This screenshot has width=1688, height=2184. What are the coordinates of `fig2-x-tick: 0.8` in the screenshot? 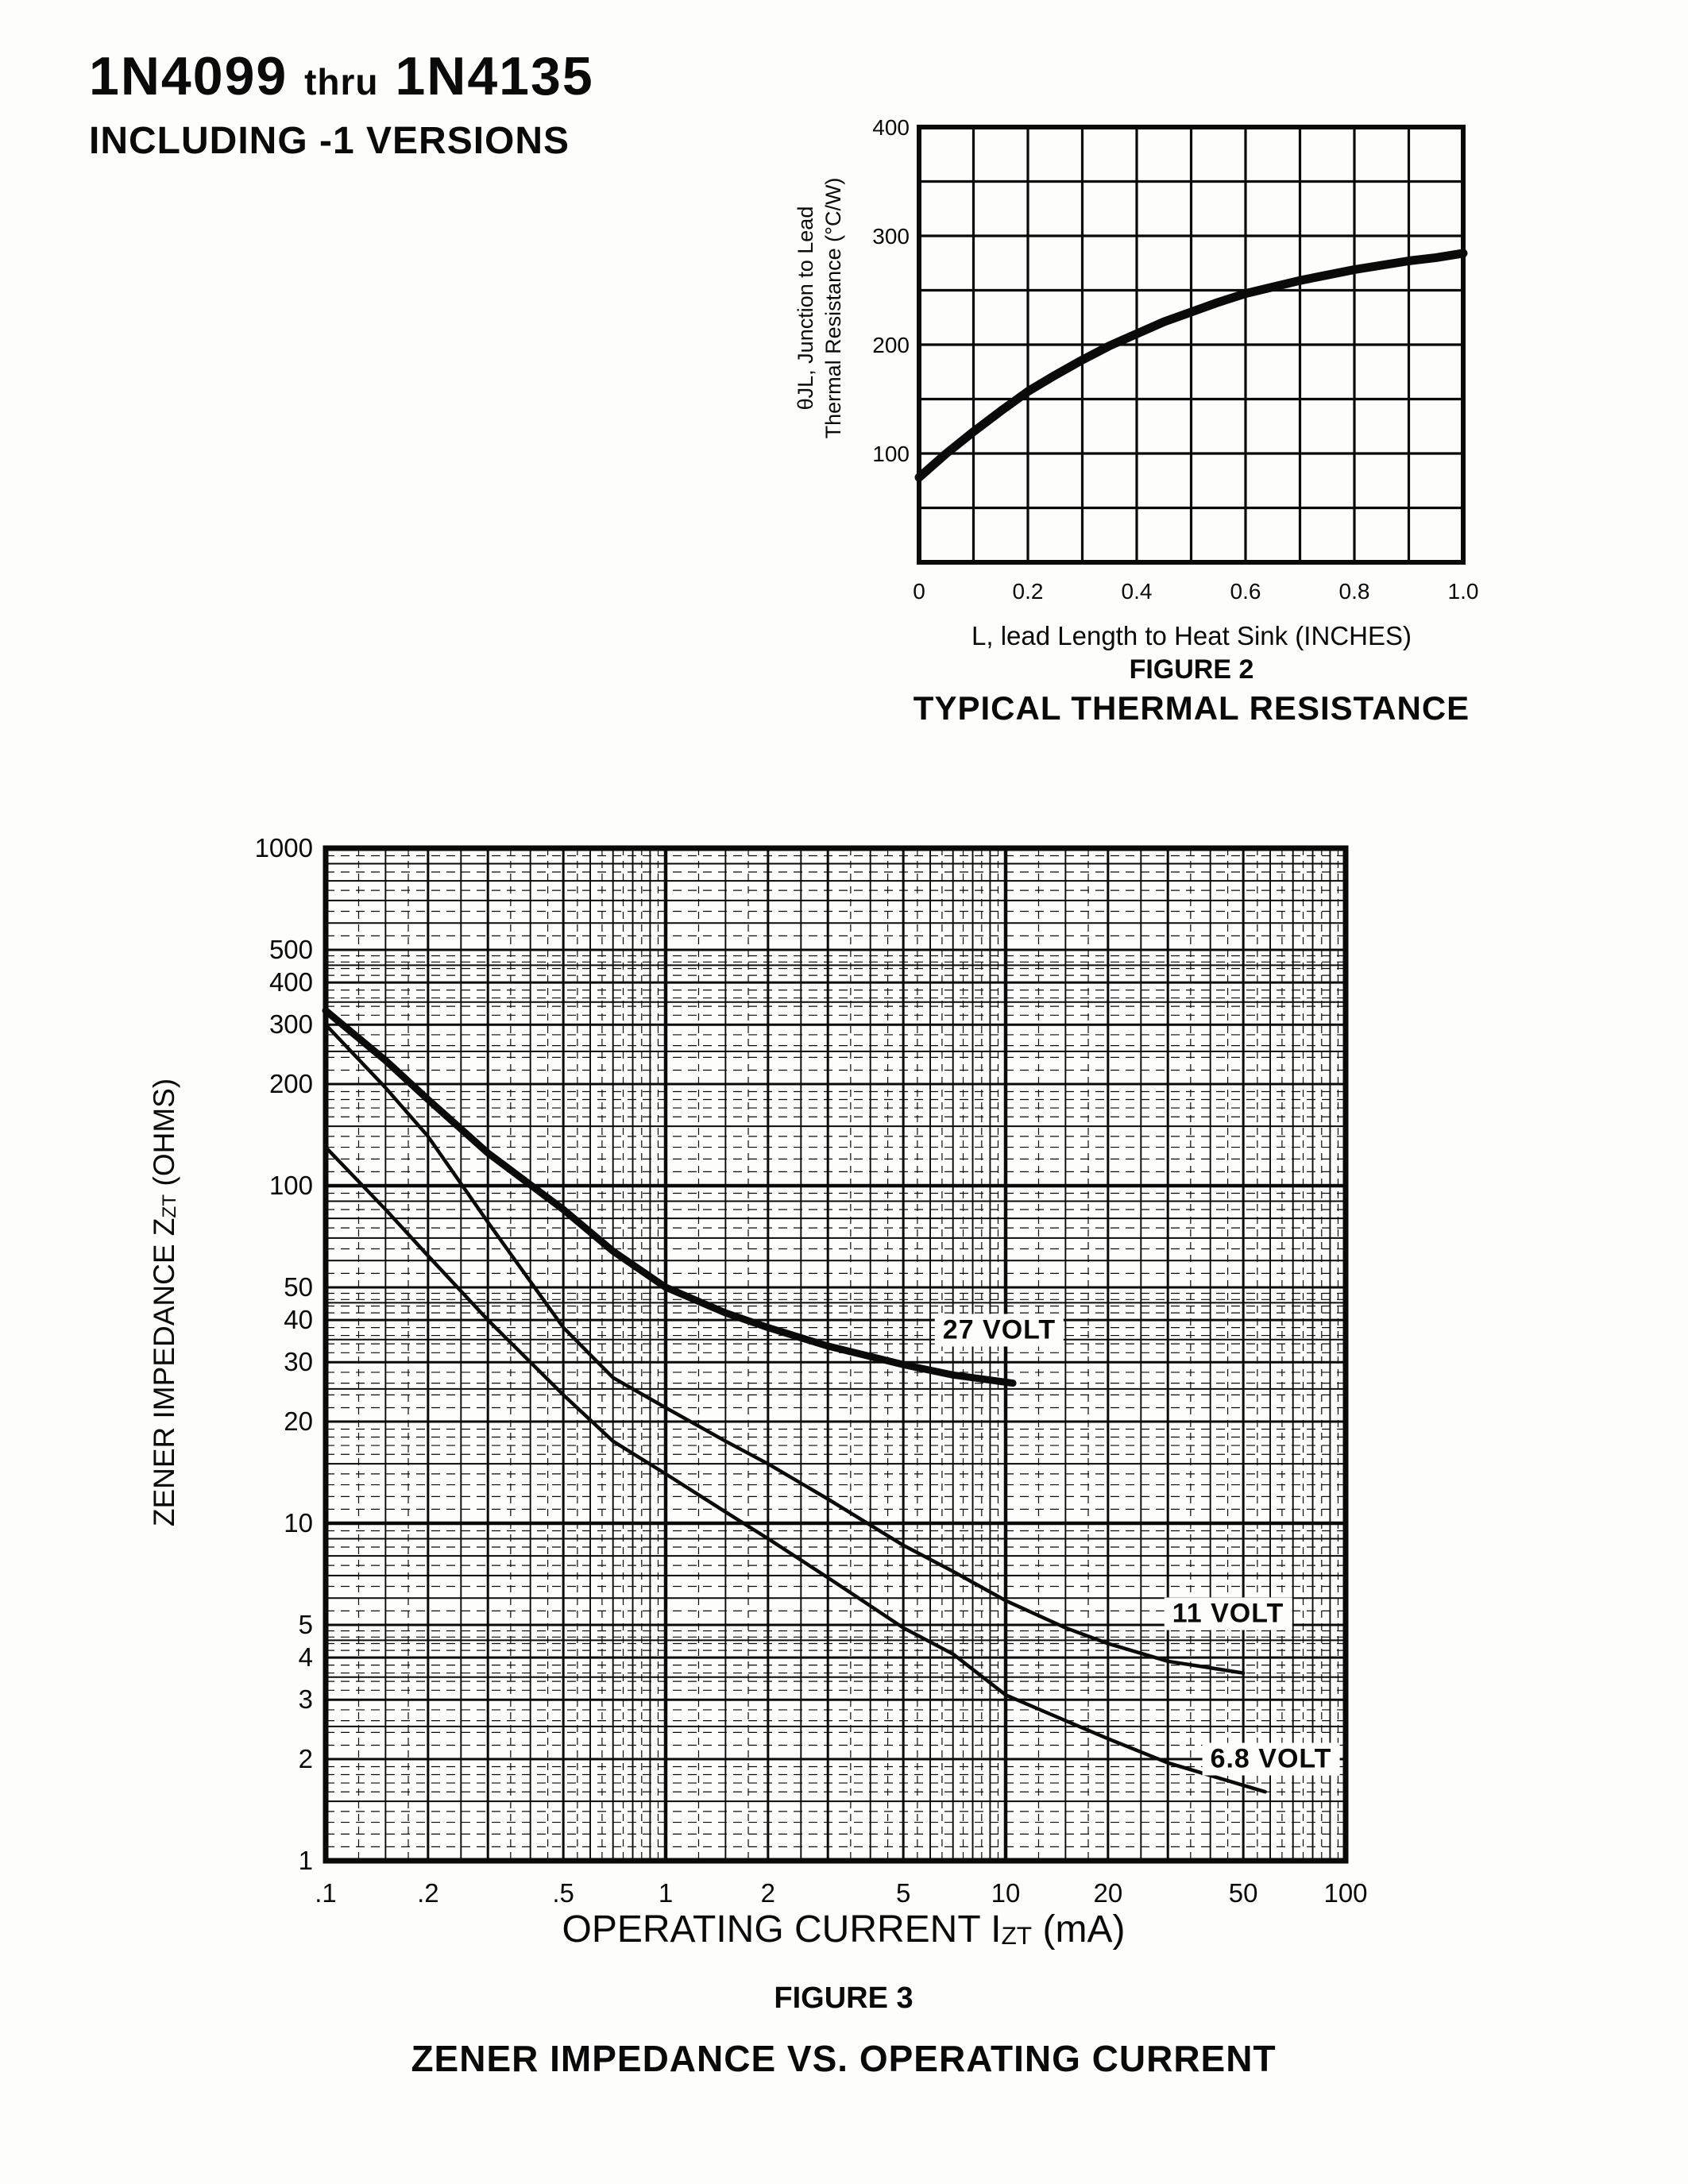 It's located at (1354, 591).